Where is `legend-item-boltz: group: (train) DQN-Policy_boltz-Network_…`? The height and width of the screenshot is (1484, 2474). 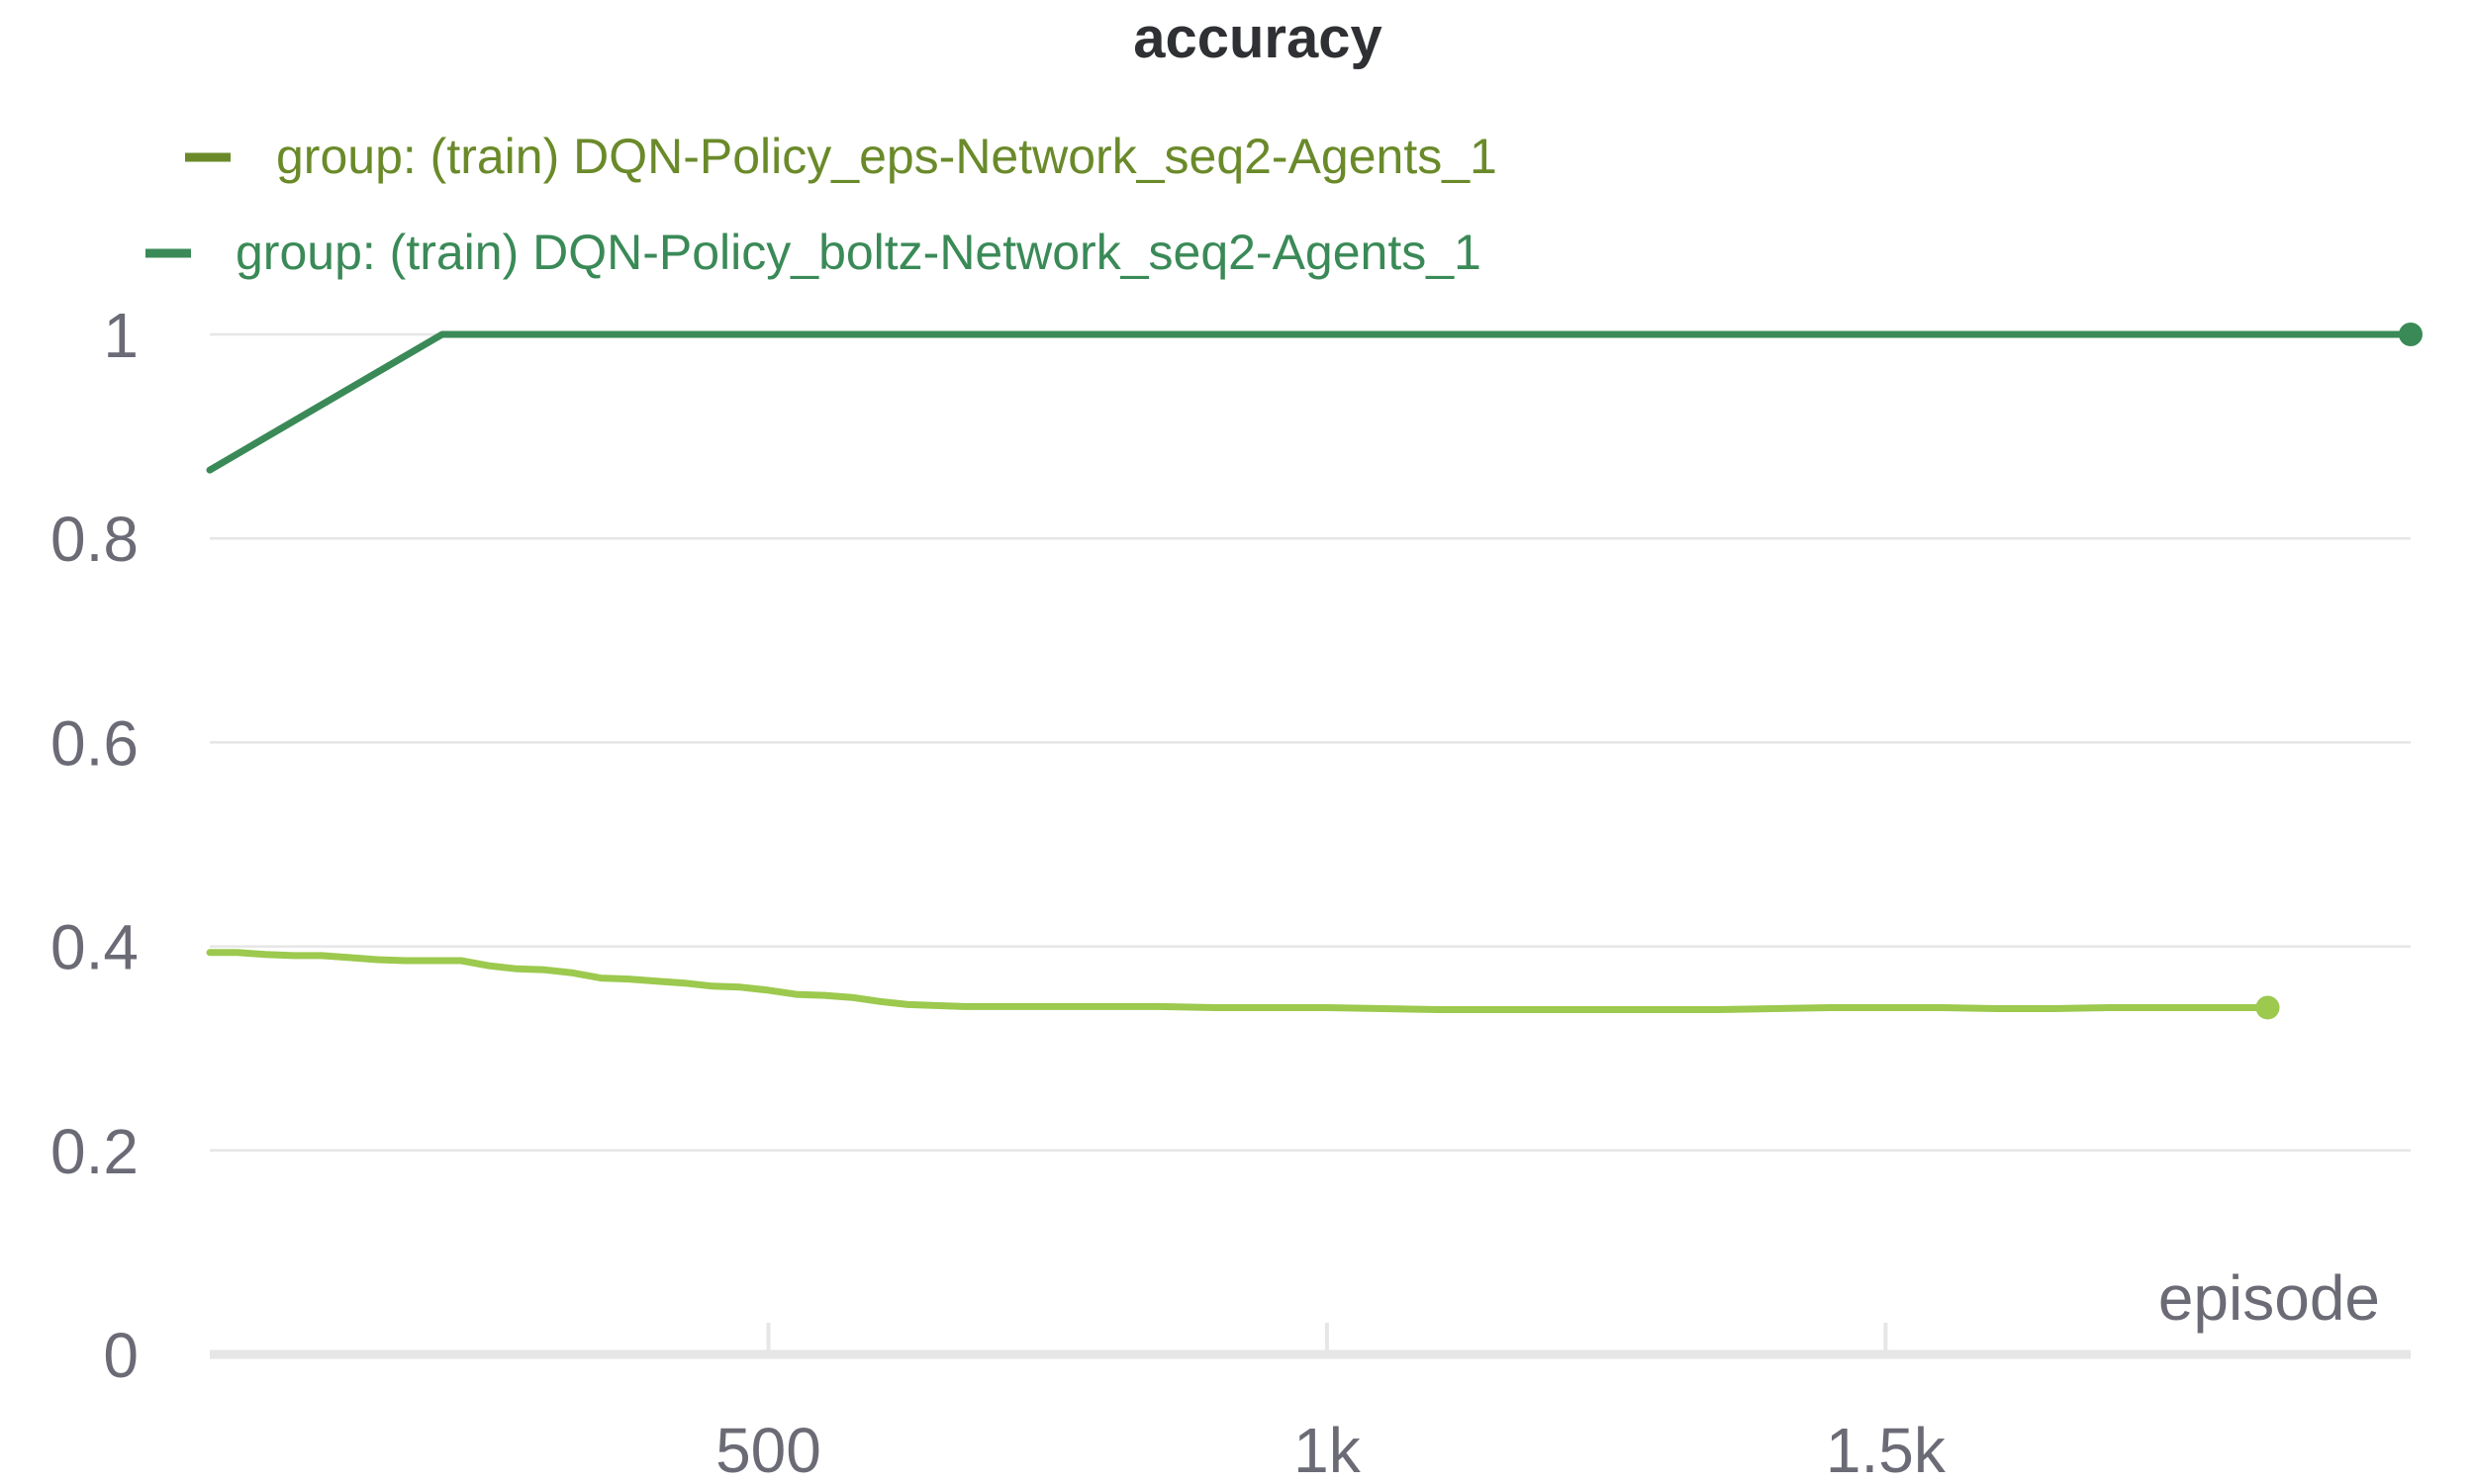 legend-item-boltz: group: (train) DQN-Policy_boltz-Network_… is located at coordinates (813, 252).